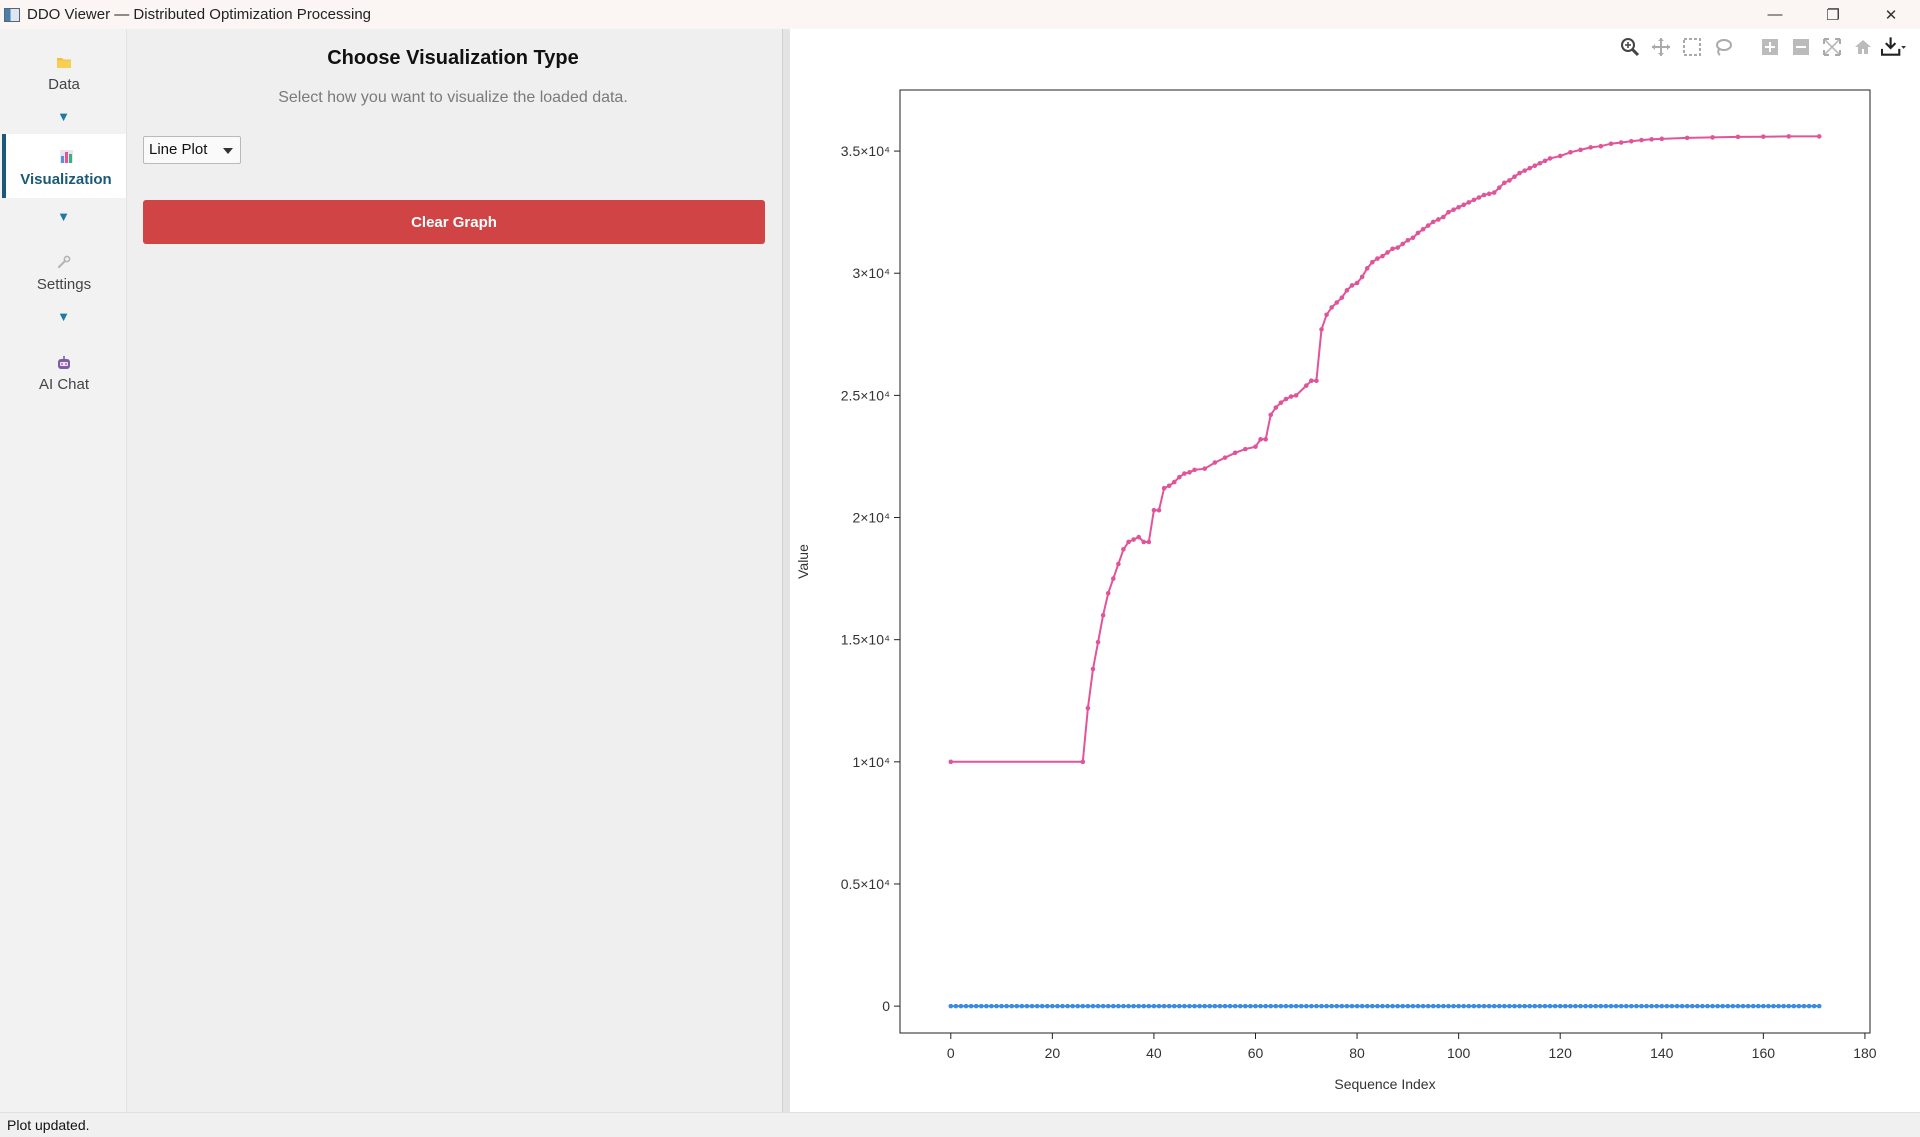  I want to click on x-tick-label: 140, so click(1662, 1053).